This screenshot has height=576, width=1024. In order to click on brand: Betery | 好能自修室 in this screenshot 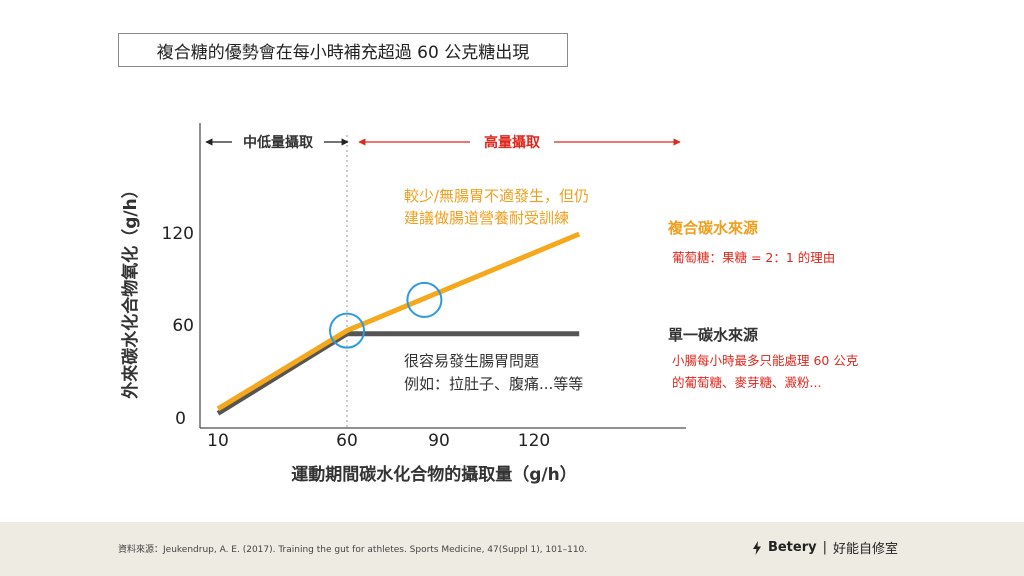, I will do `click(825, 547)`.